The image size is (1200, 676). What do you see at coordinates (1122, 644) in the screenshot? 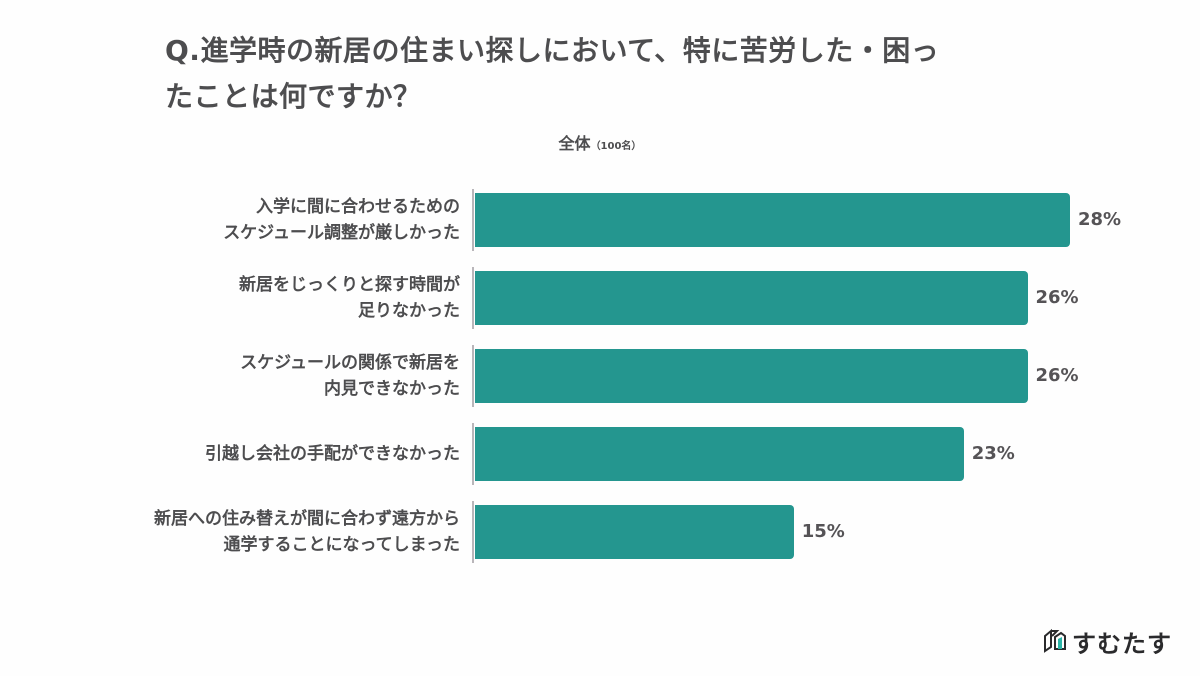
I see `brand-name: すむたす` at bounding box center [1122, 644].